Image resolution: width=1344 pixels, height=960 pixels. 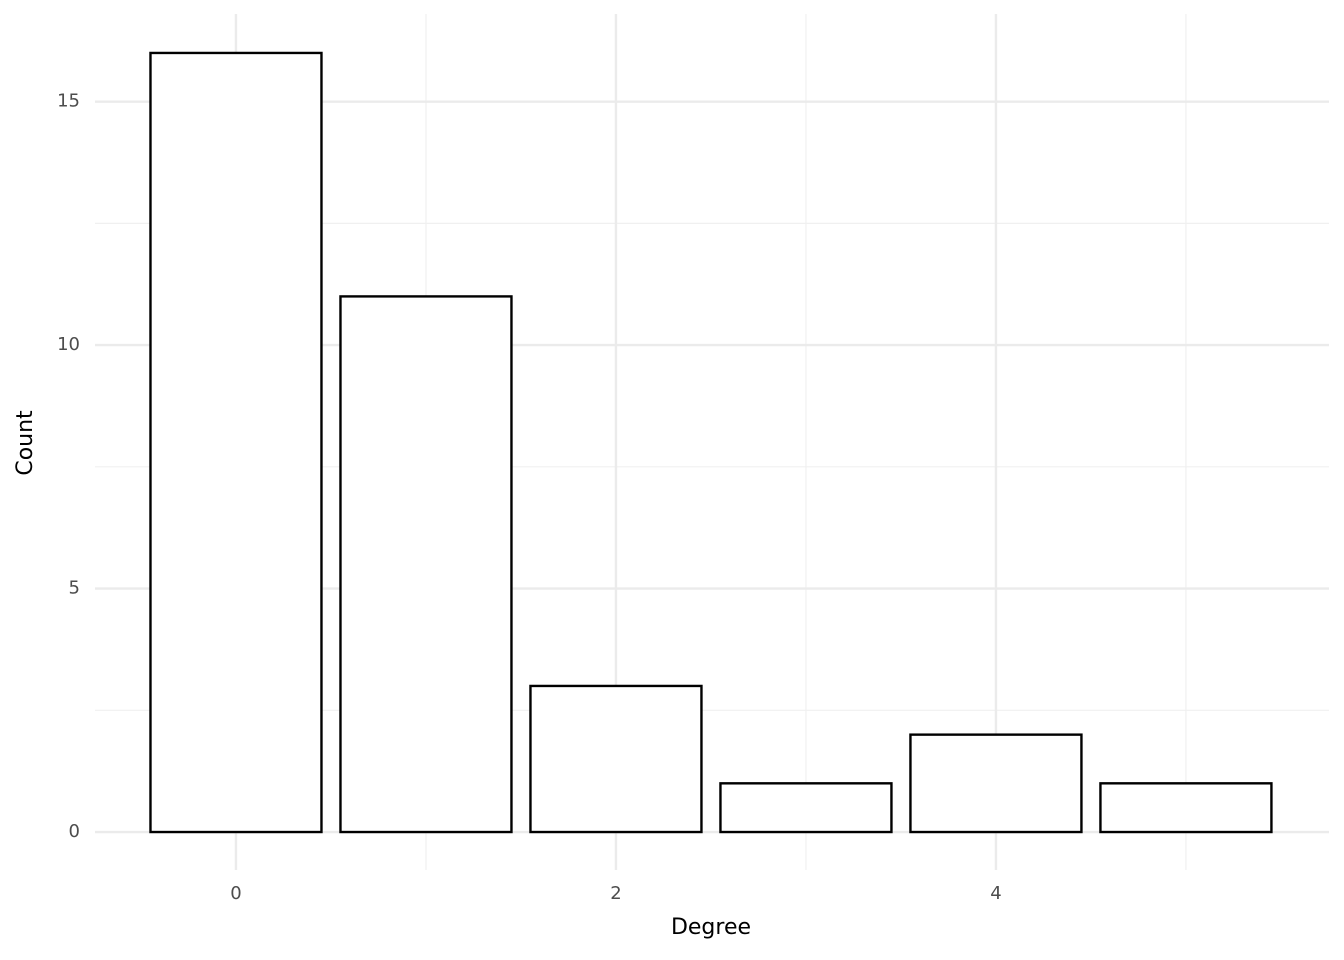 What do you see at coordinates (711, 927) in the screenshot?
I see `x-axis-title: Degree` at bounding box center [711, 927].